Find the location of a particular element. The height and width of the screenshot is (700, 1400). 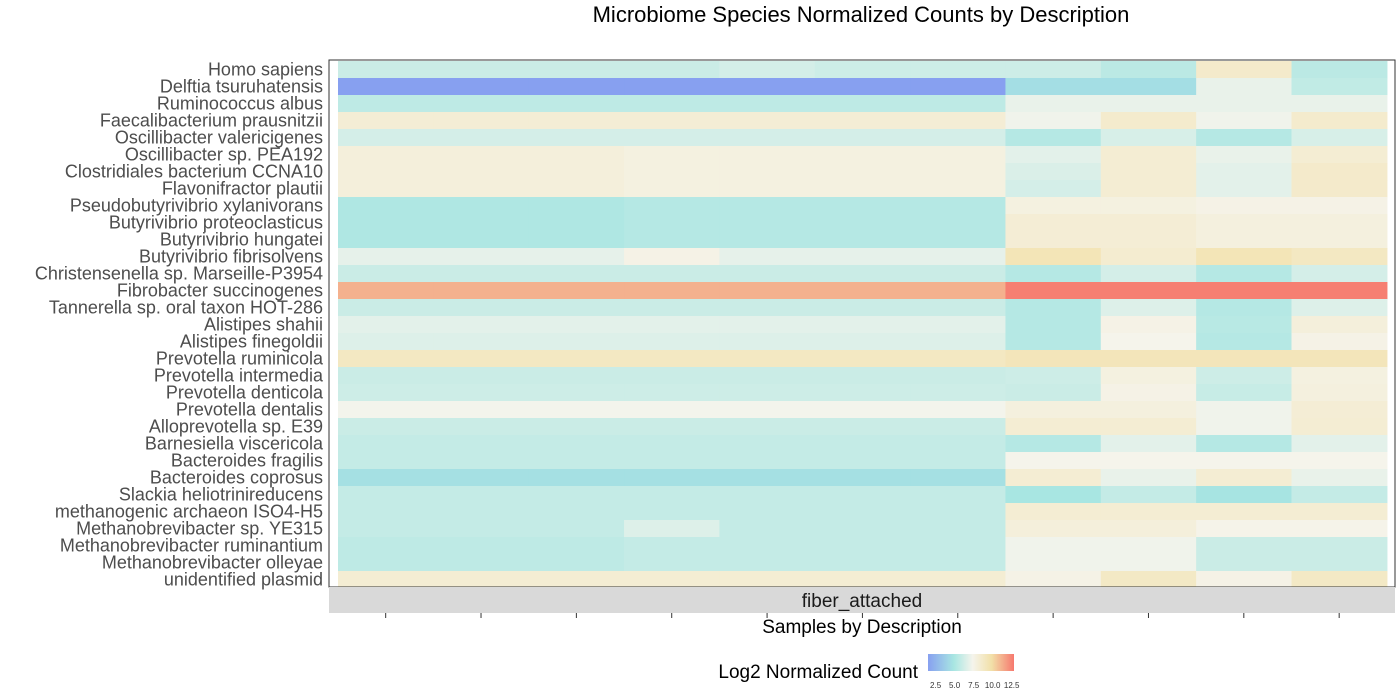

x-axis-title: Samples by Description is located at coordinates (862, 627).